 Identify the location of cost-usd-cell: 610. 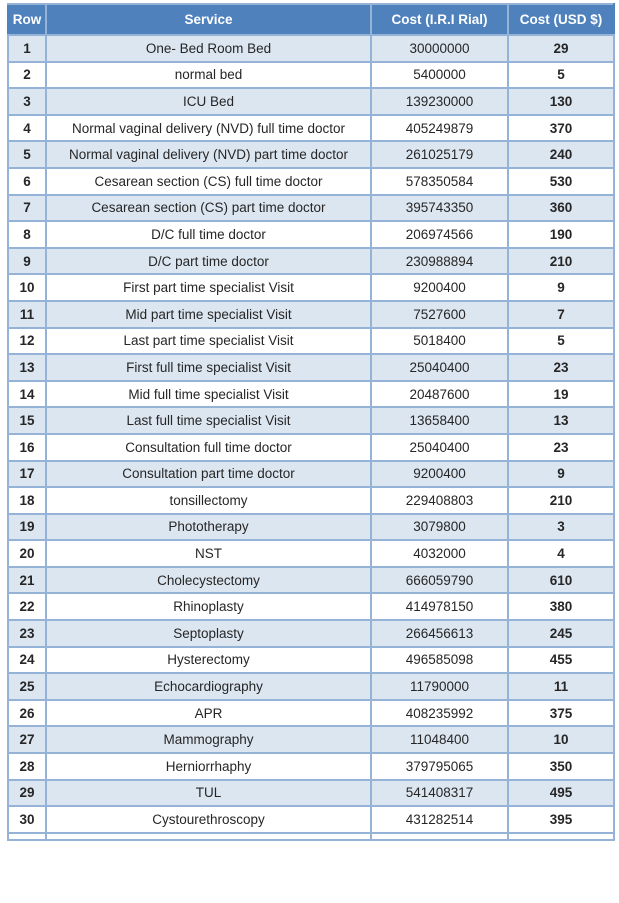
(561, 580).